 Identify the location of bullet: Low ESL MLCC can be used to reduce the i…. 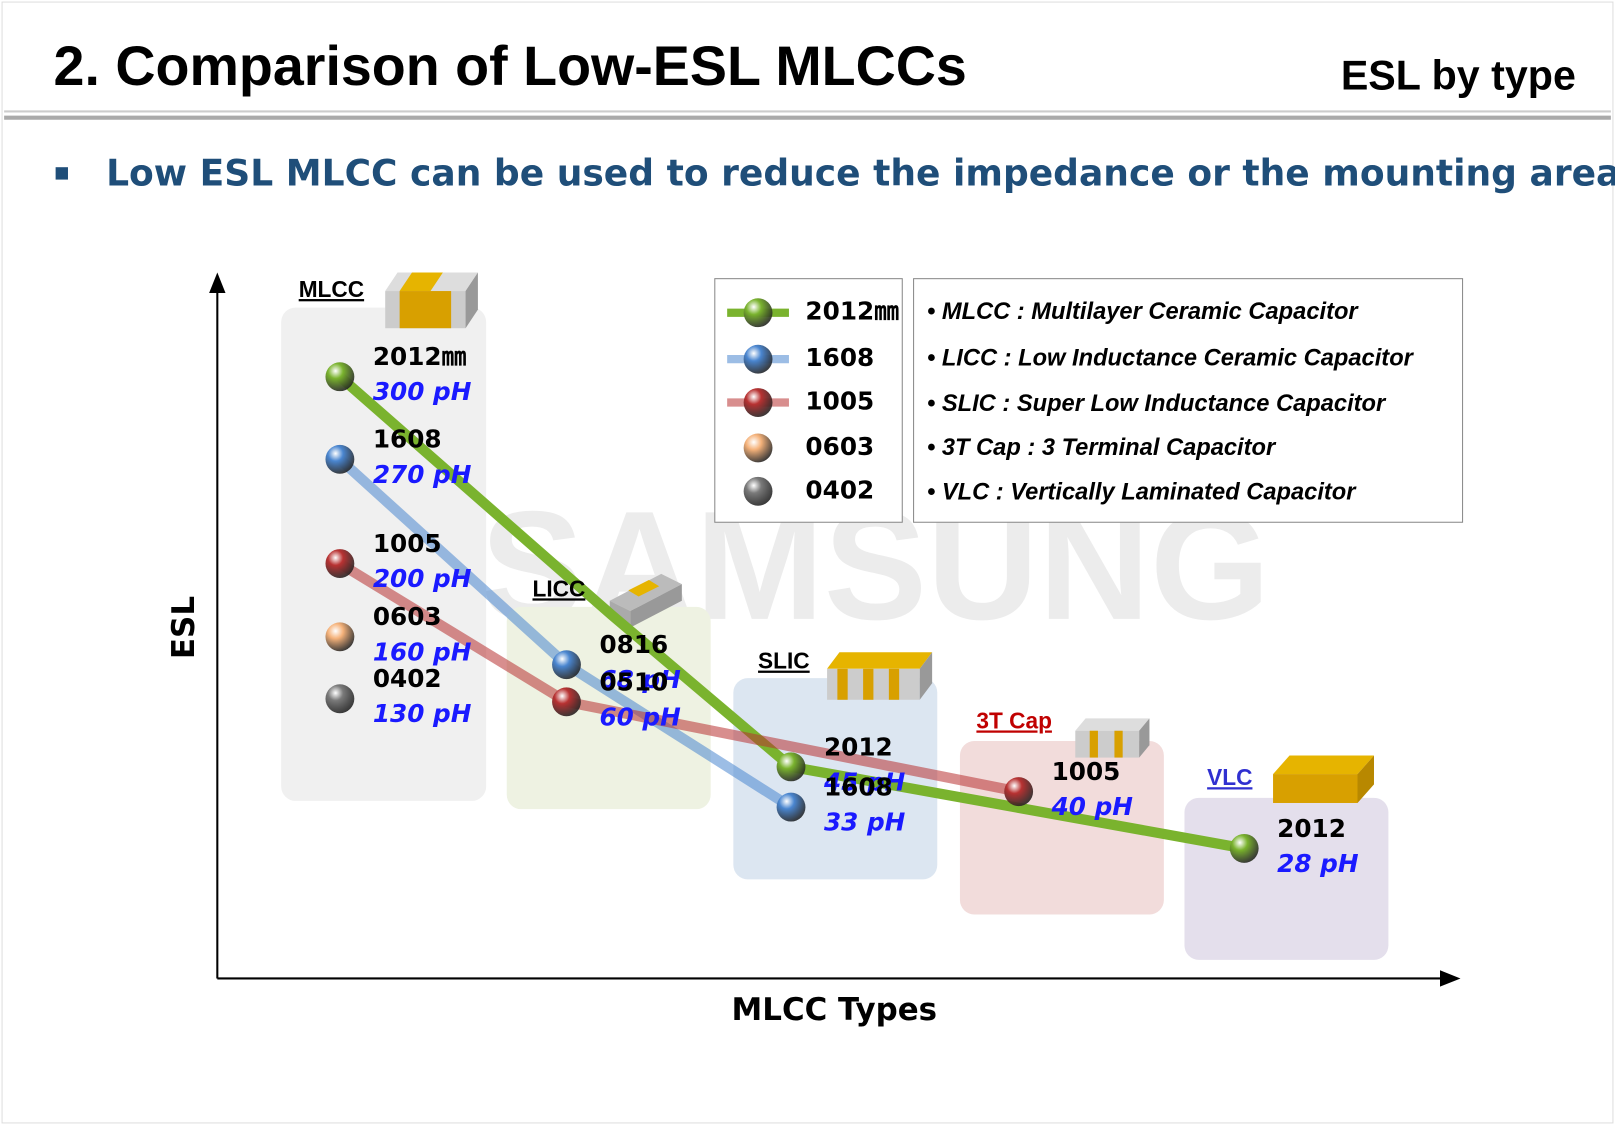
(860, 173).